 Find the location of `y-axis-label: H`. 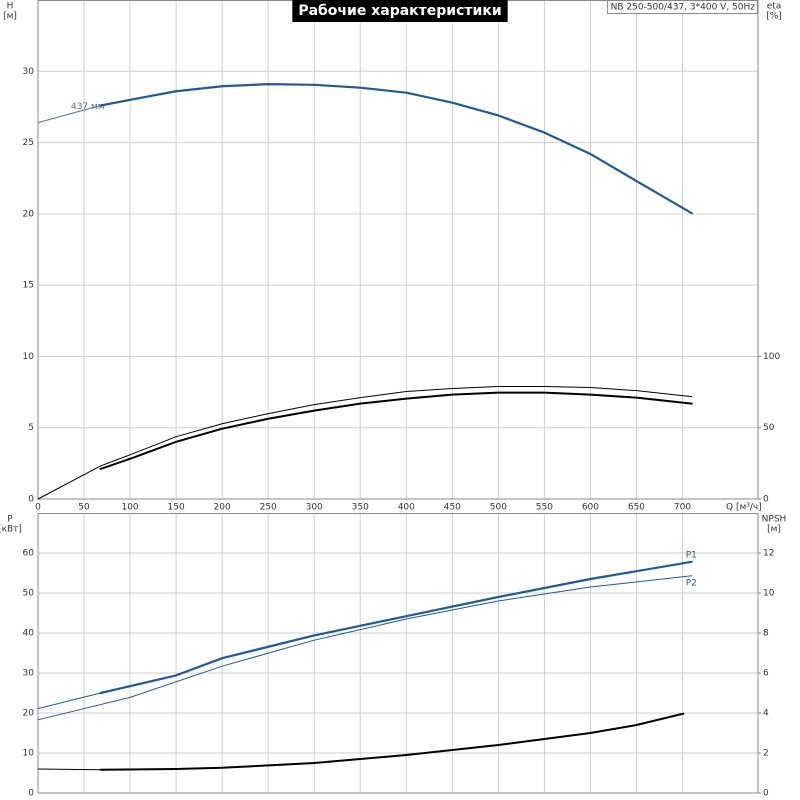

y-axis-label: H is located at coordinates (10, 7).